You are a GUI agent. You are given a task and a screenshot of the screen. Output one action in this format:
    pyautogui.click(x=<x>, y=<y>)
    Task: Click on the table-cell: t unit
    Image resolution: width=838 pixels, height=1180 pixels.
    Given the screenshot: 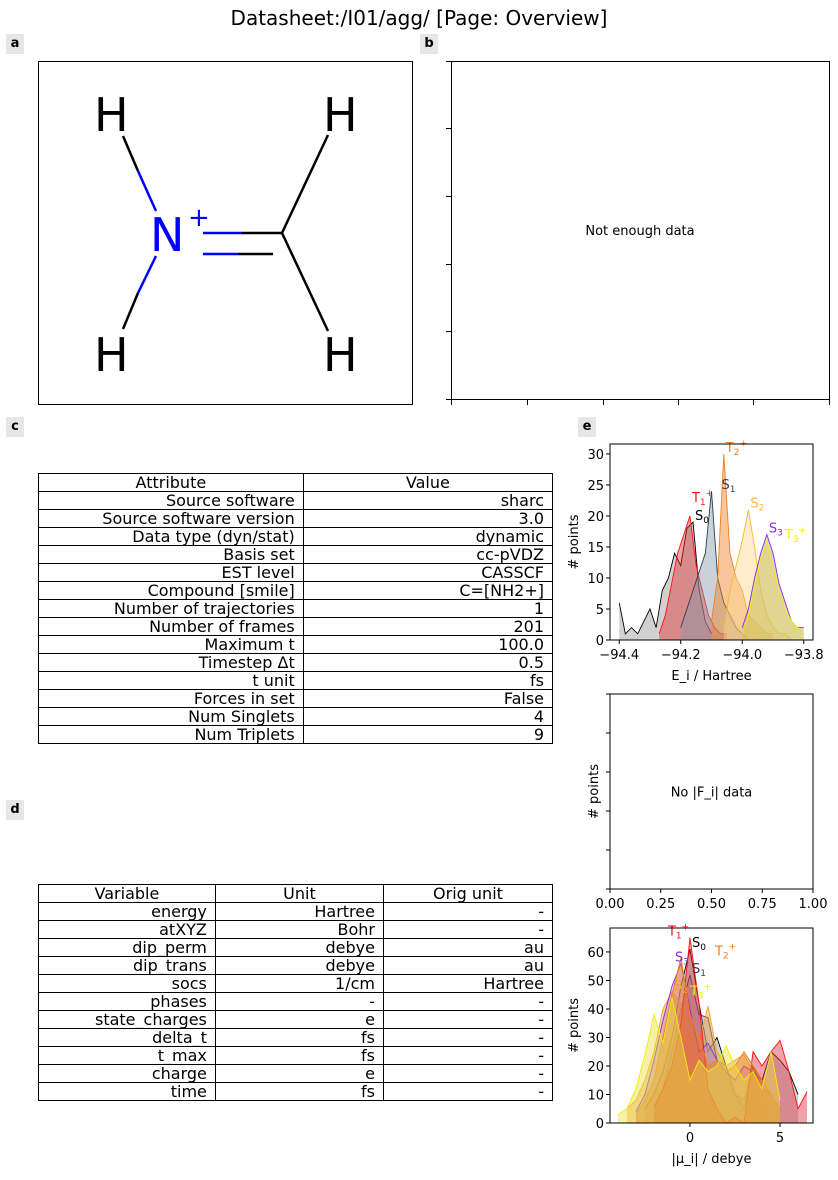 What is the action you would take?
    pyautogui.click(x=171, y=680)
    